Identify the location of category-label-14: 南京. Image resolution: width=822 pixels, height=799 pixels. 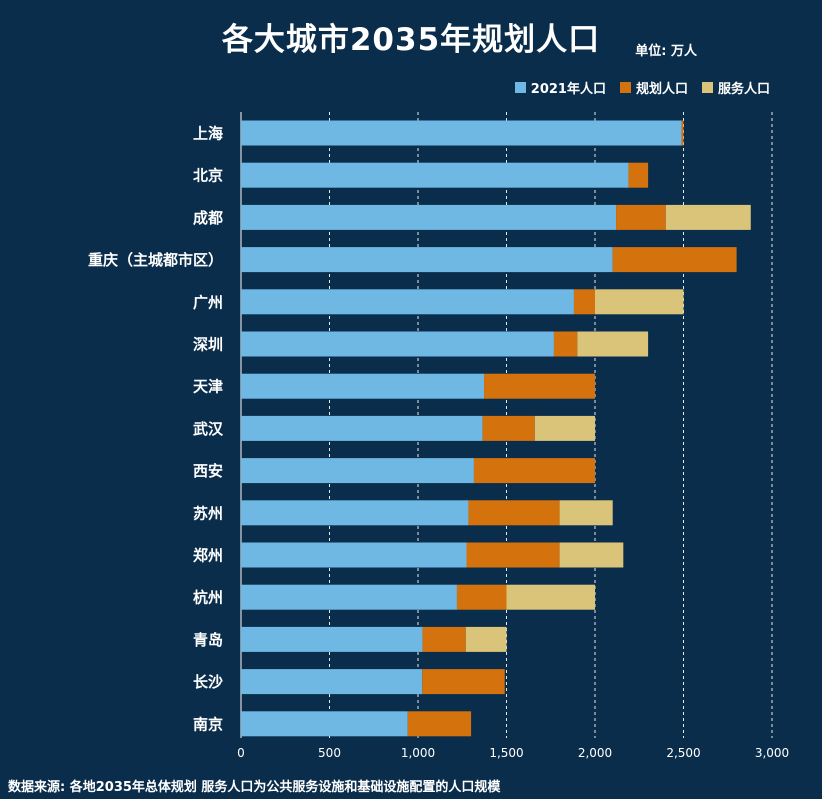
(208, 724).